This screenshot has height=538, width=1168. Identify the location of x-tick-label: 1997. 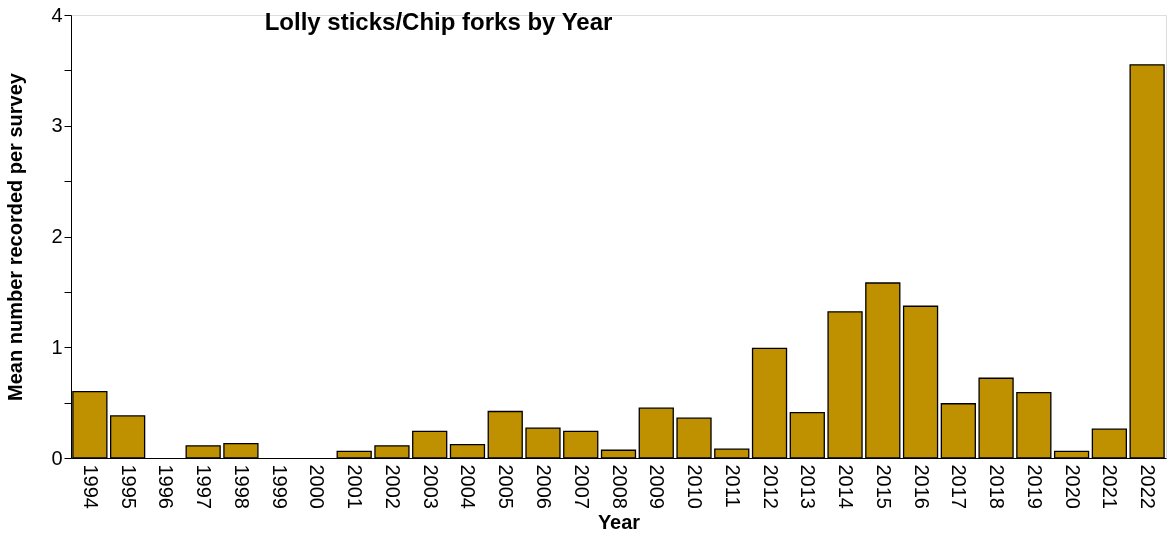
(204, 486).